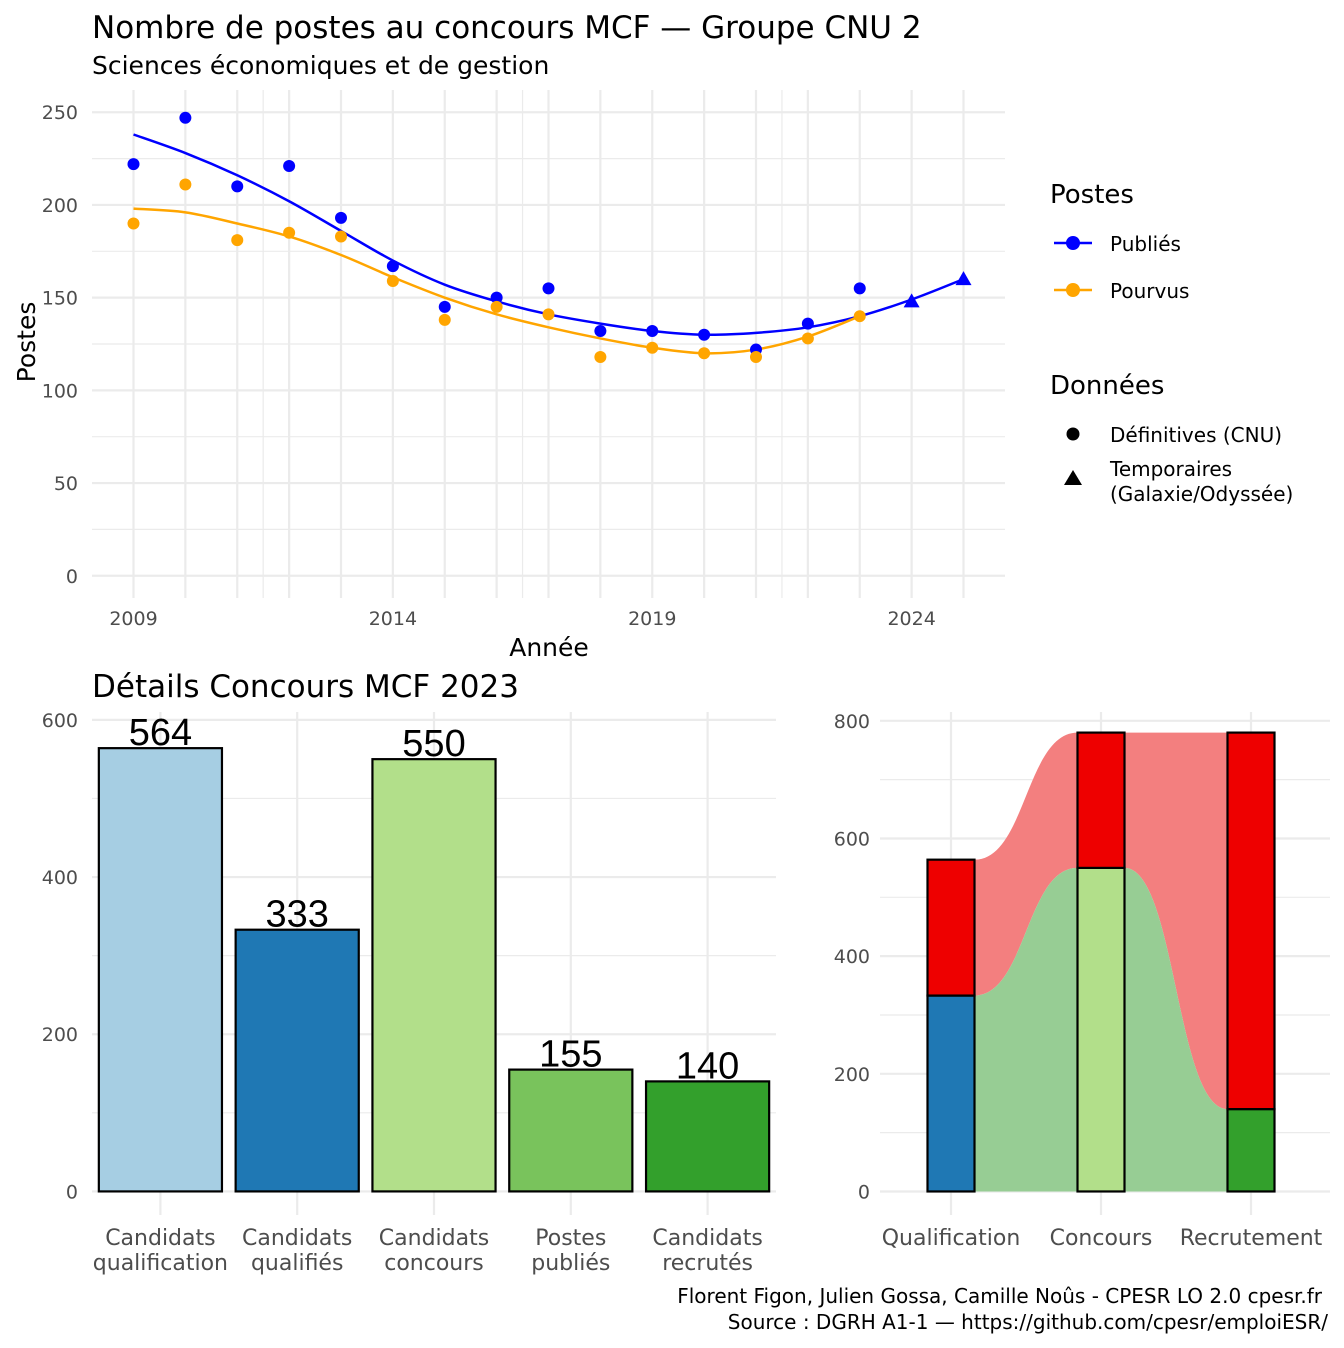 The height and width of the screenshot is (1348, 1344). Describe the element at coordinates (549, 647) in the screenshot. I see `x-axis-title: Année` at that location.